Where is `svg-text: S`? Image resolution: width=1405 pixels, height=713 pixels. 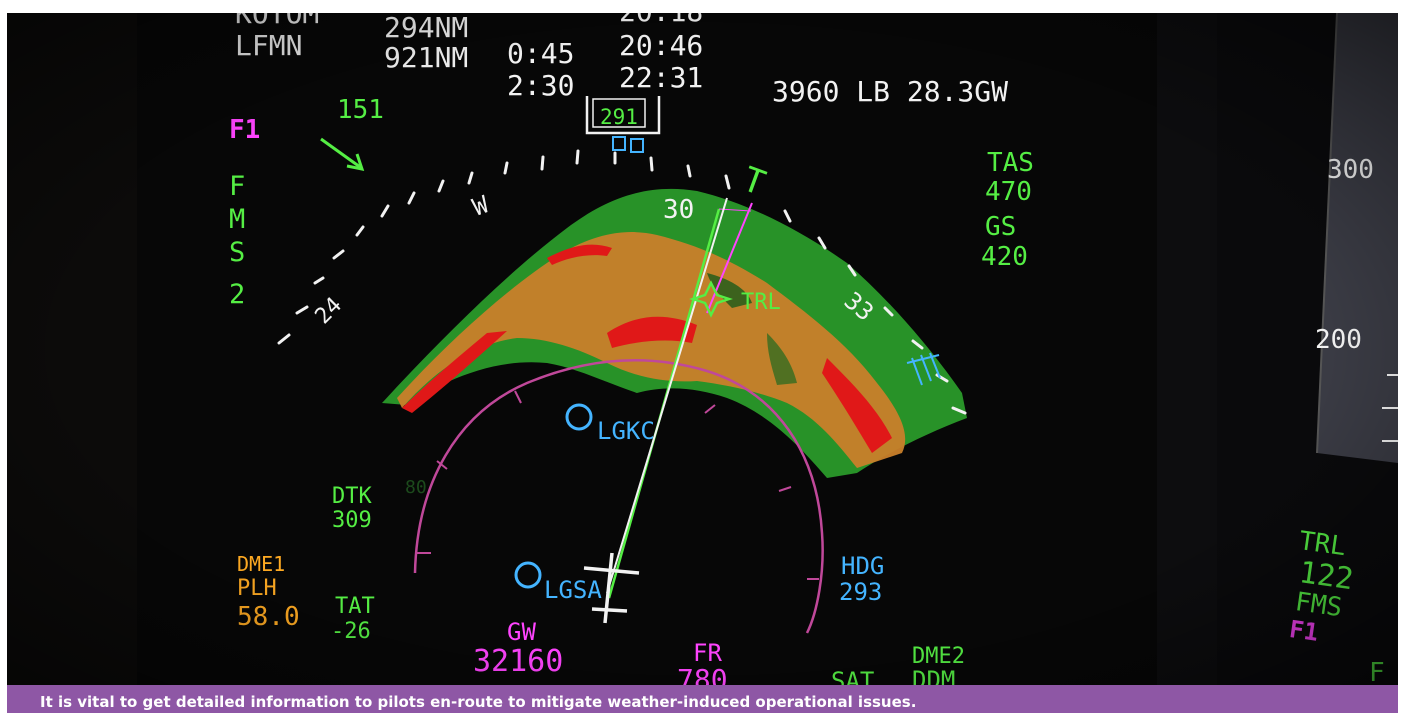
svg-text: S is located at coordinates (237, 252).